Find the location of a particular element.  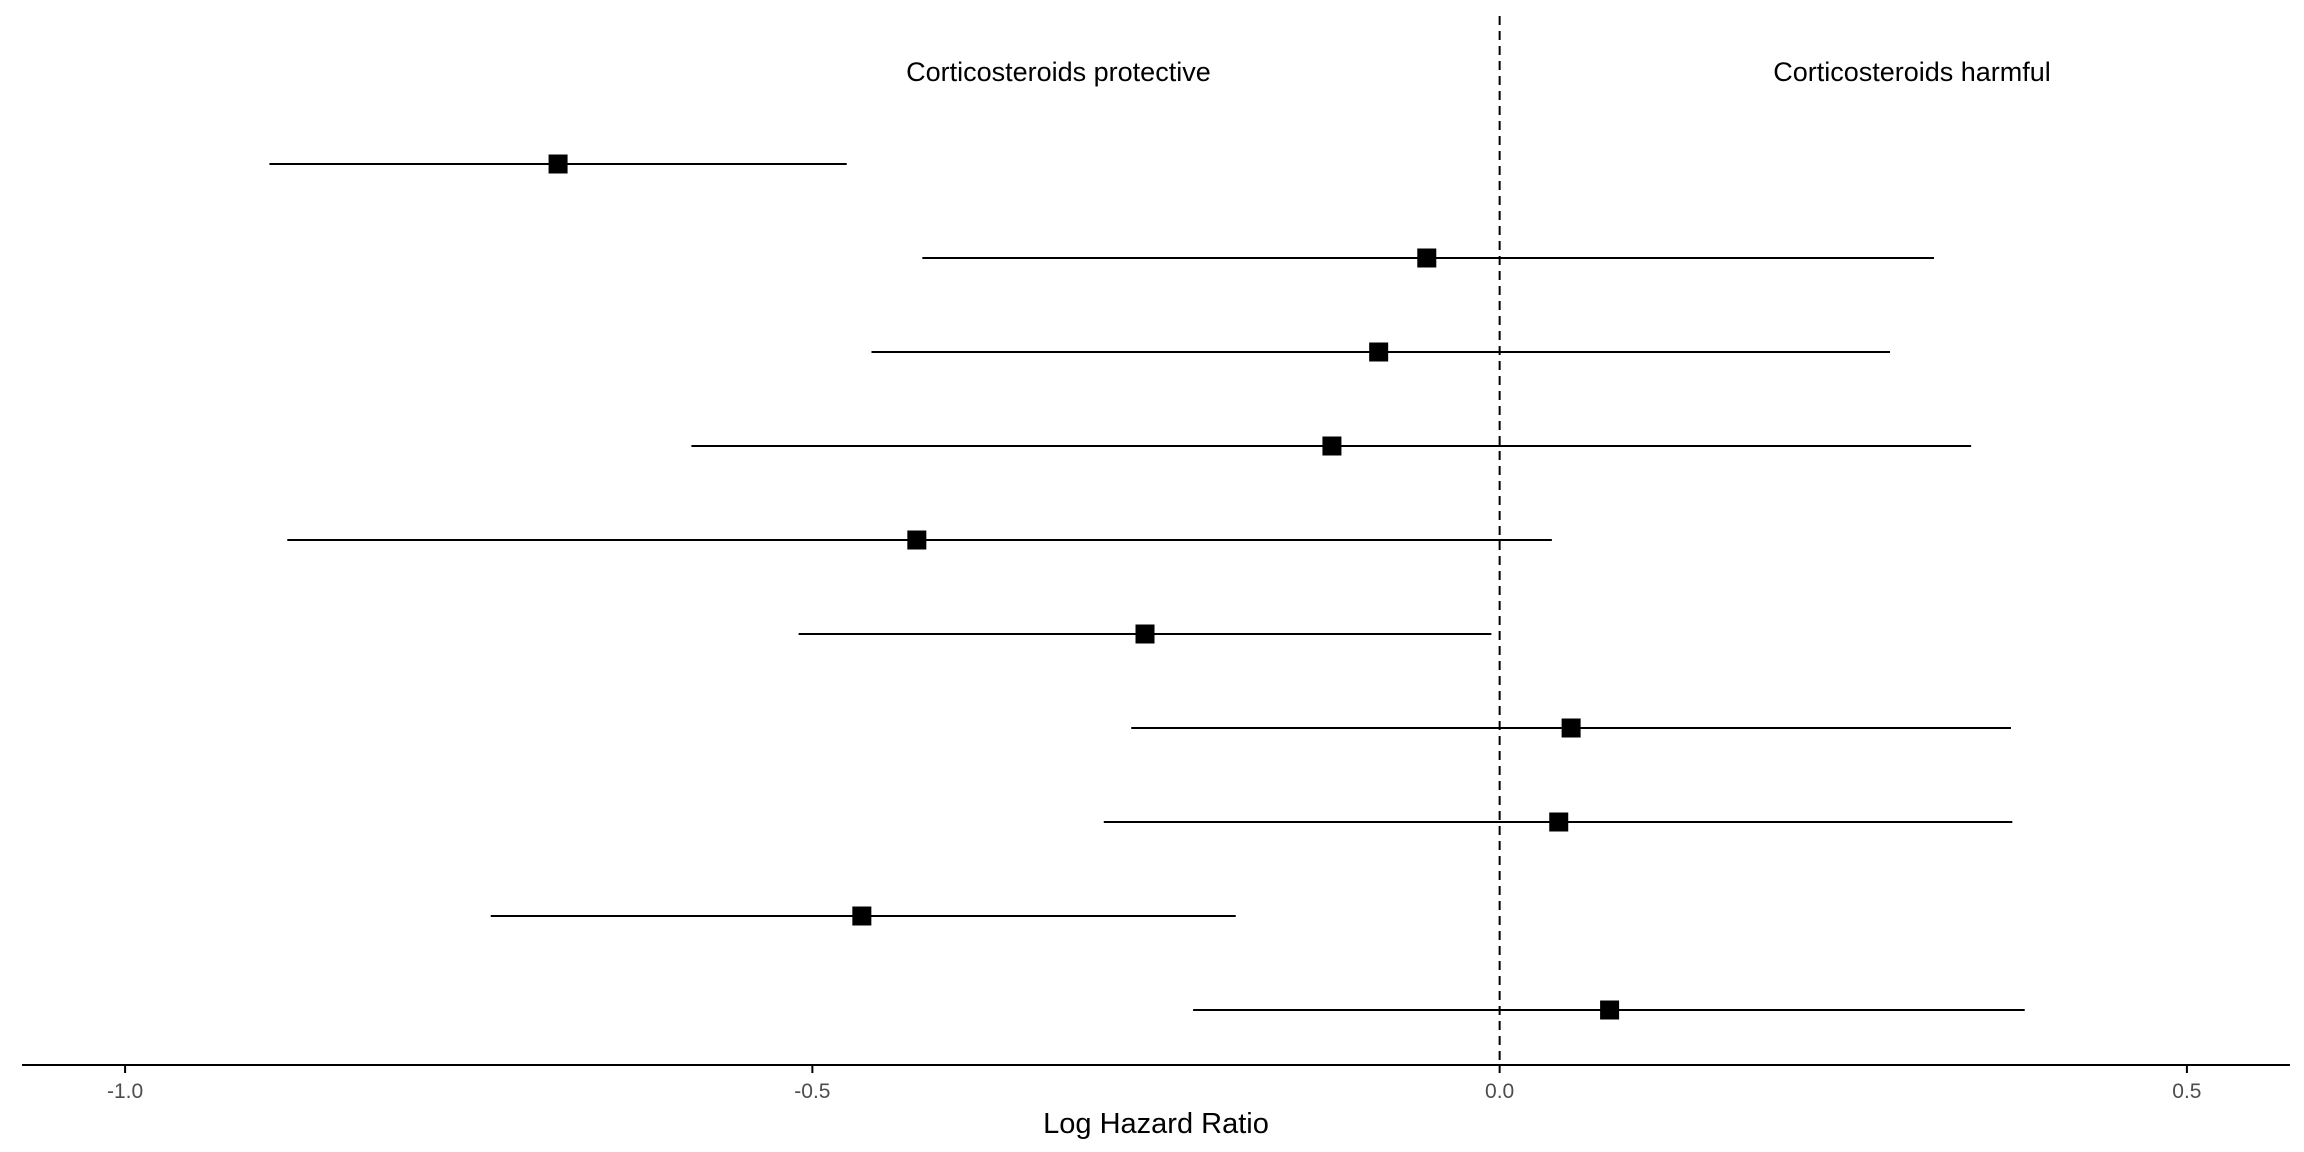

x-axis-ticks: -1.0 -0.5 0.0 0.5 is located at coordinates (1154, 1084).